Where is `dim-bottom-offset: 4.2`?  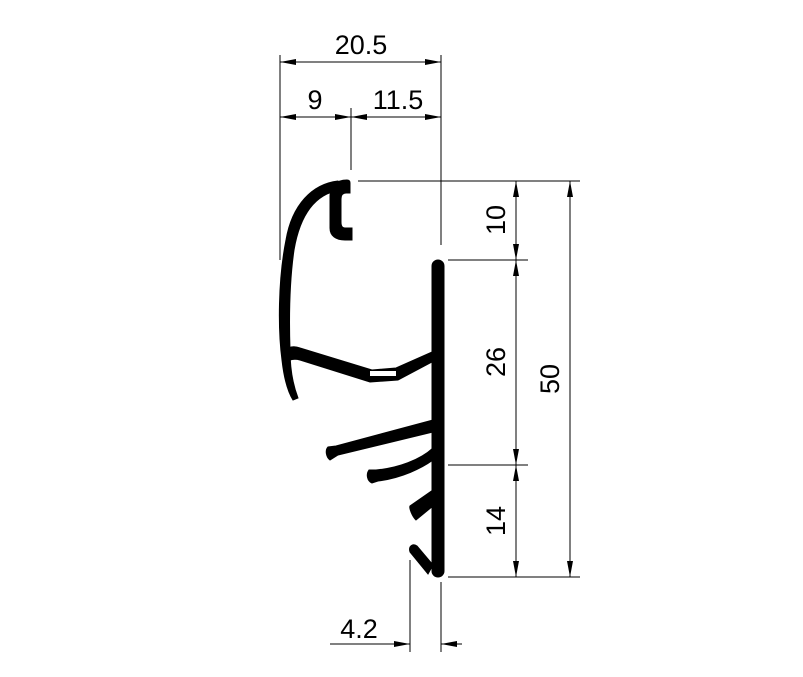 dim-bottom-offset: 4.2 is located at coordinates (359, 629).